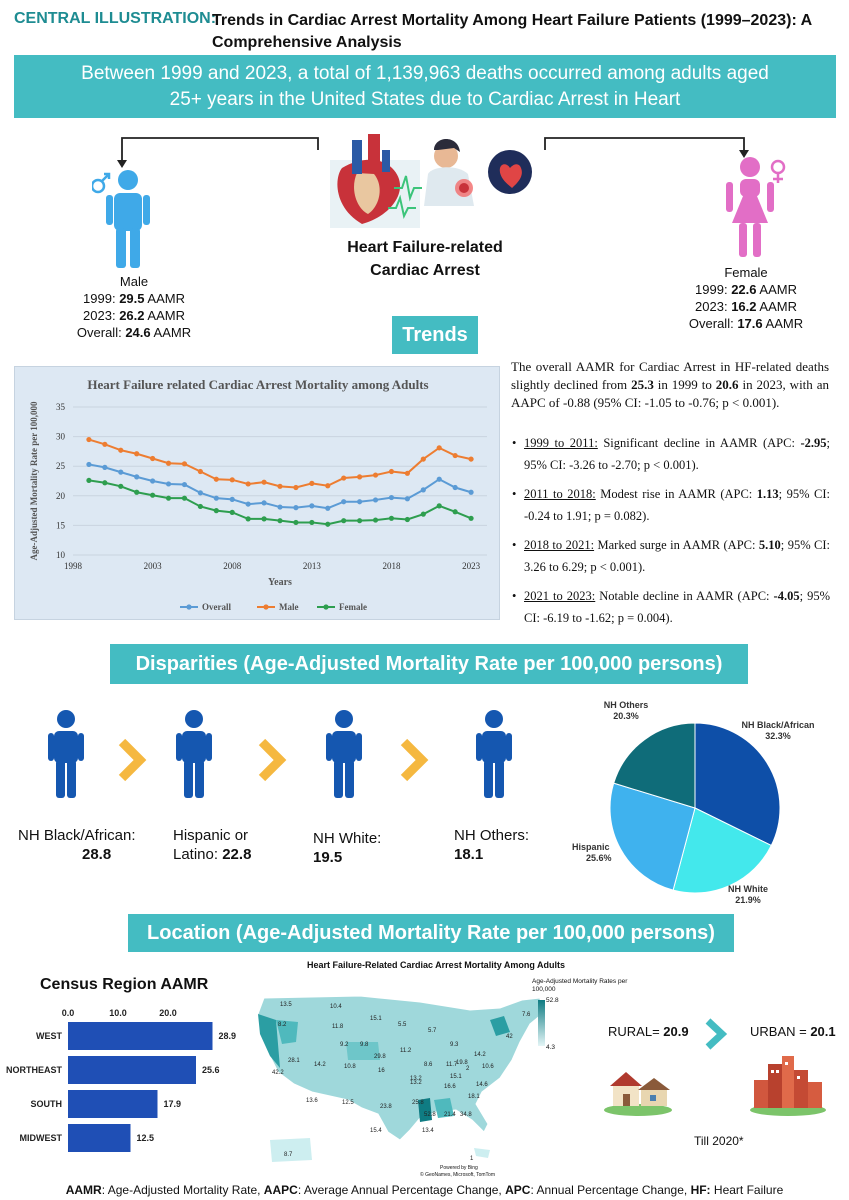 The width and height of the screenshot is (849, 1200). I want to click on male-2023: 2023: 26.2 AAMR, so click(134, 315).